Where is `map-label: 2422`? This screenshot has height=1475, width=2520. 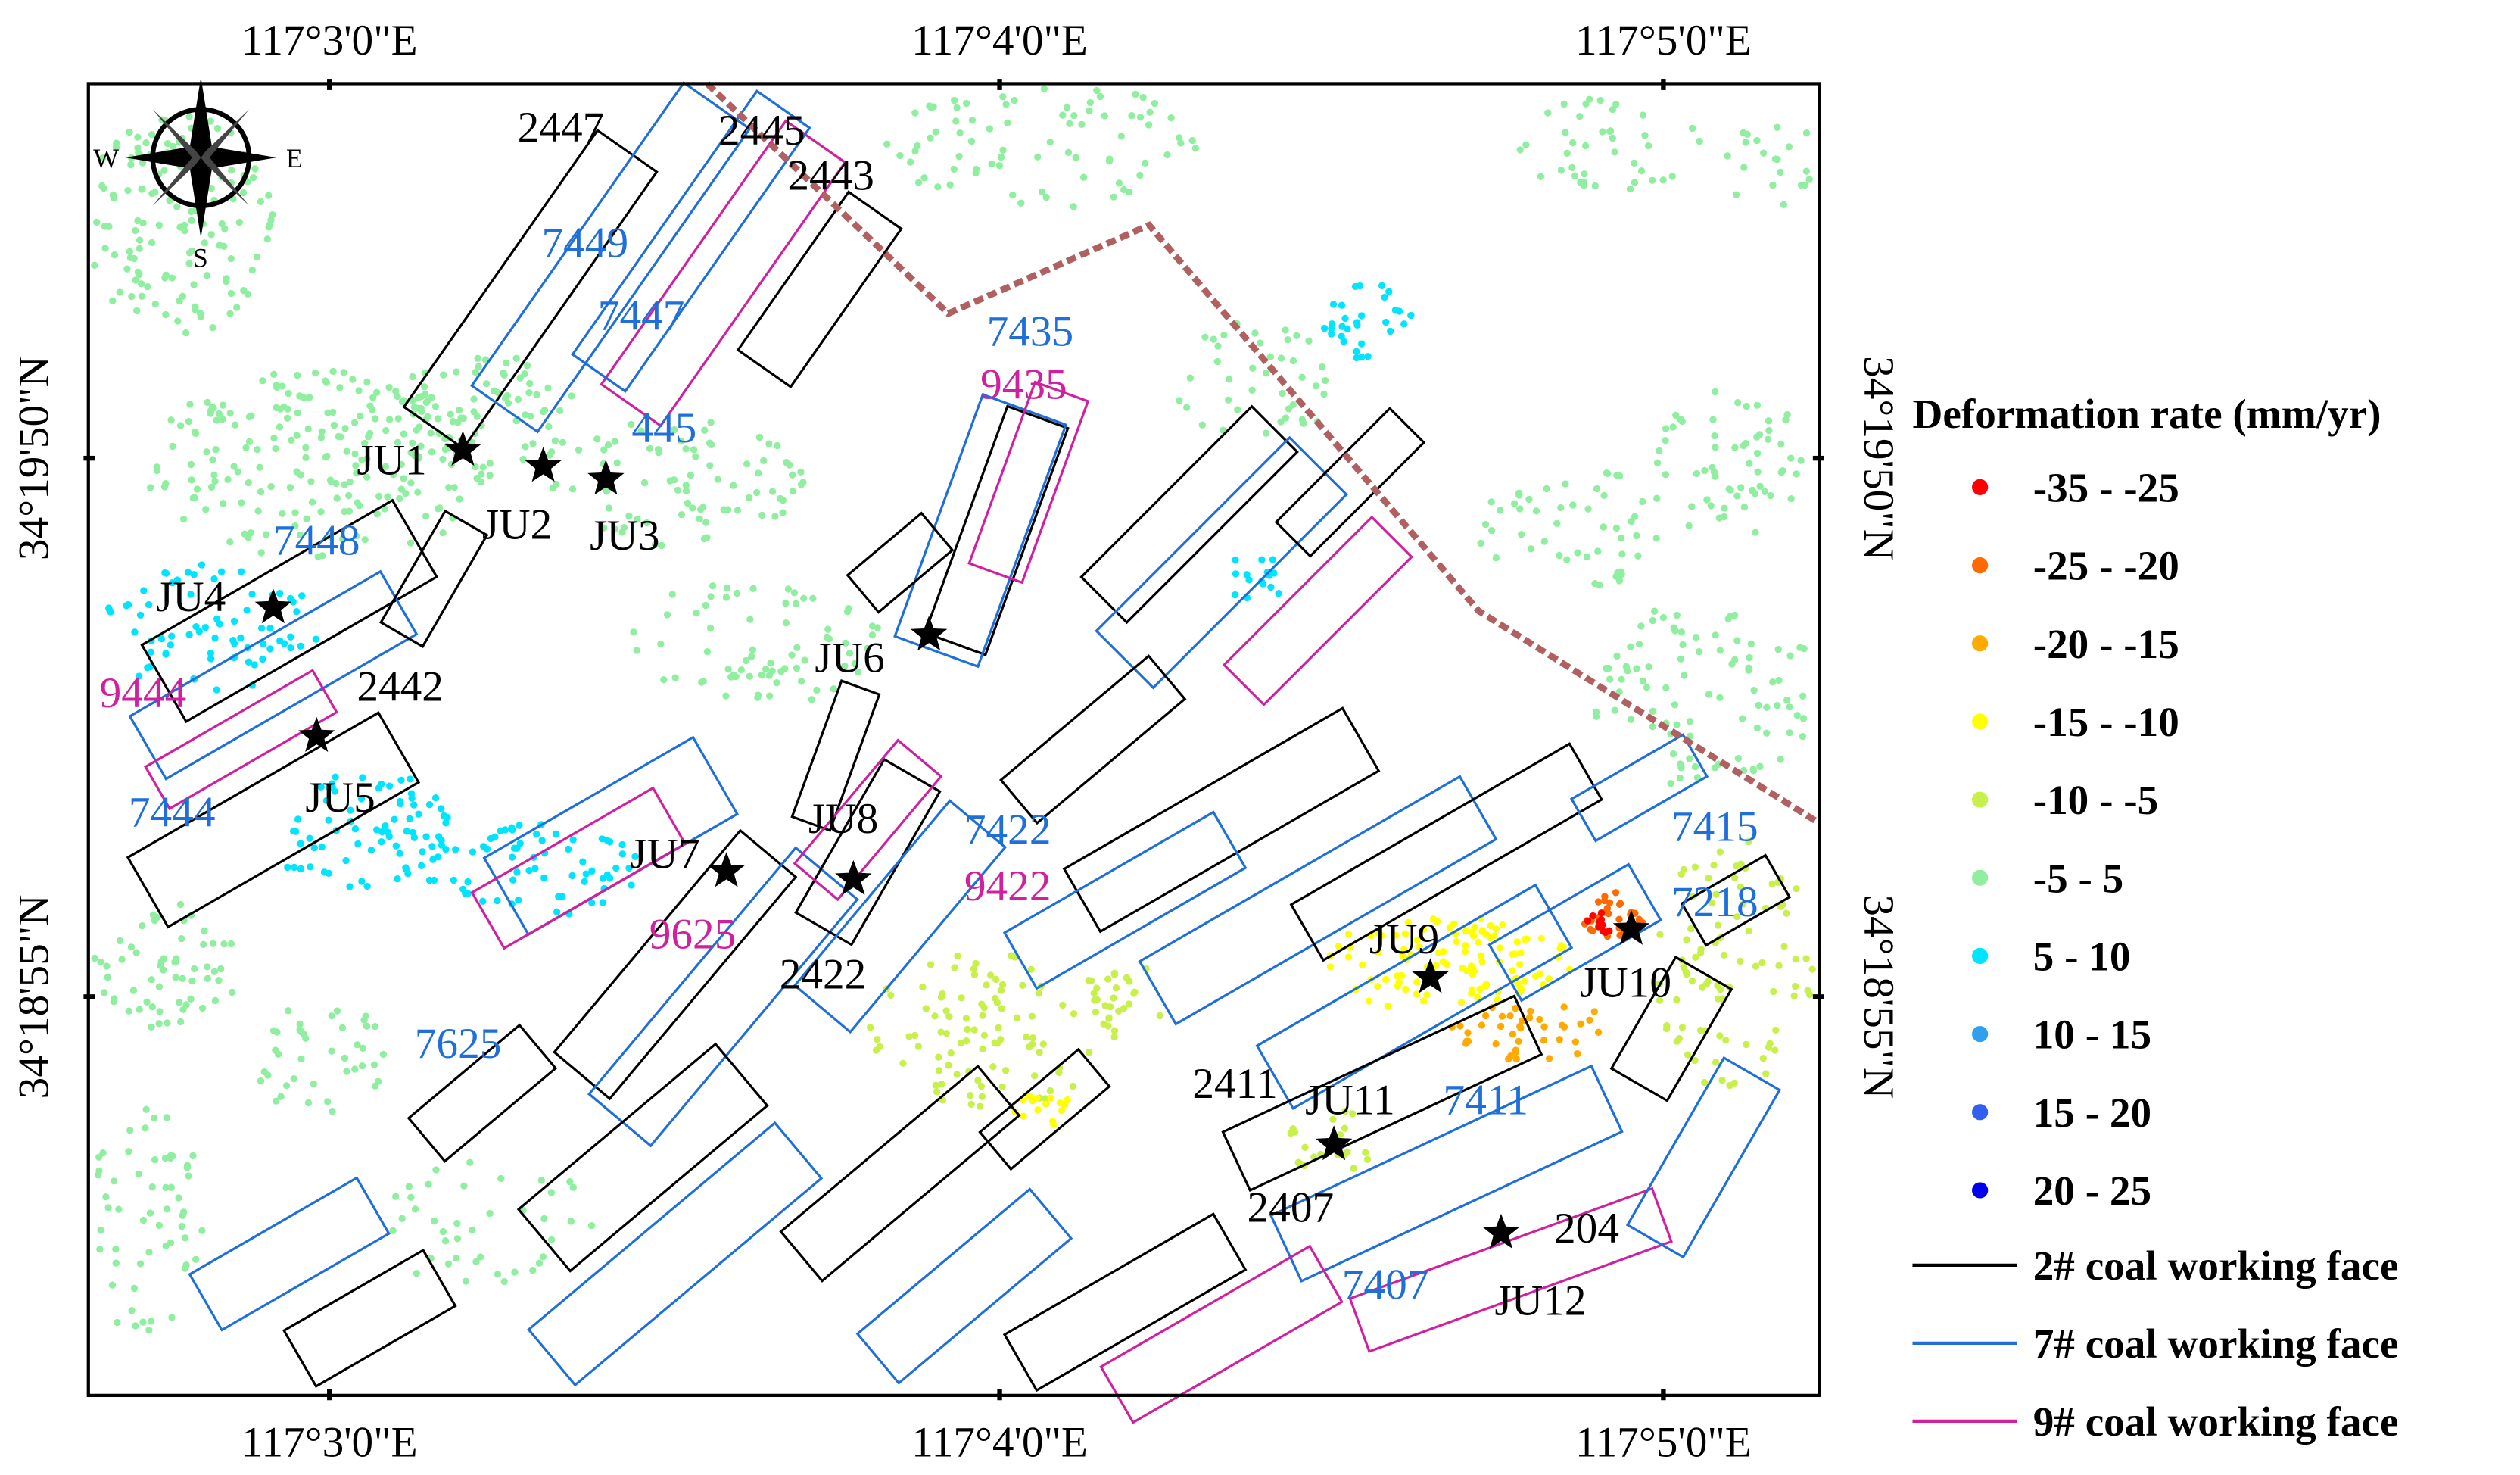
map-label: 2422 is located at coordinates (823, 975).